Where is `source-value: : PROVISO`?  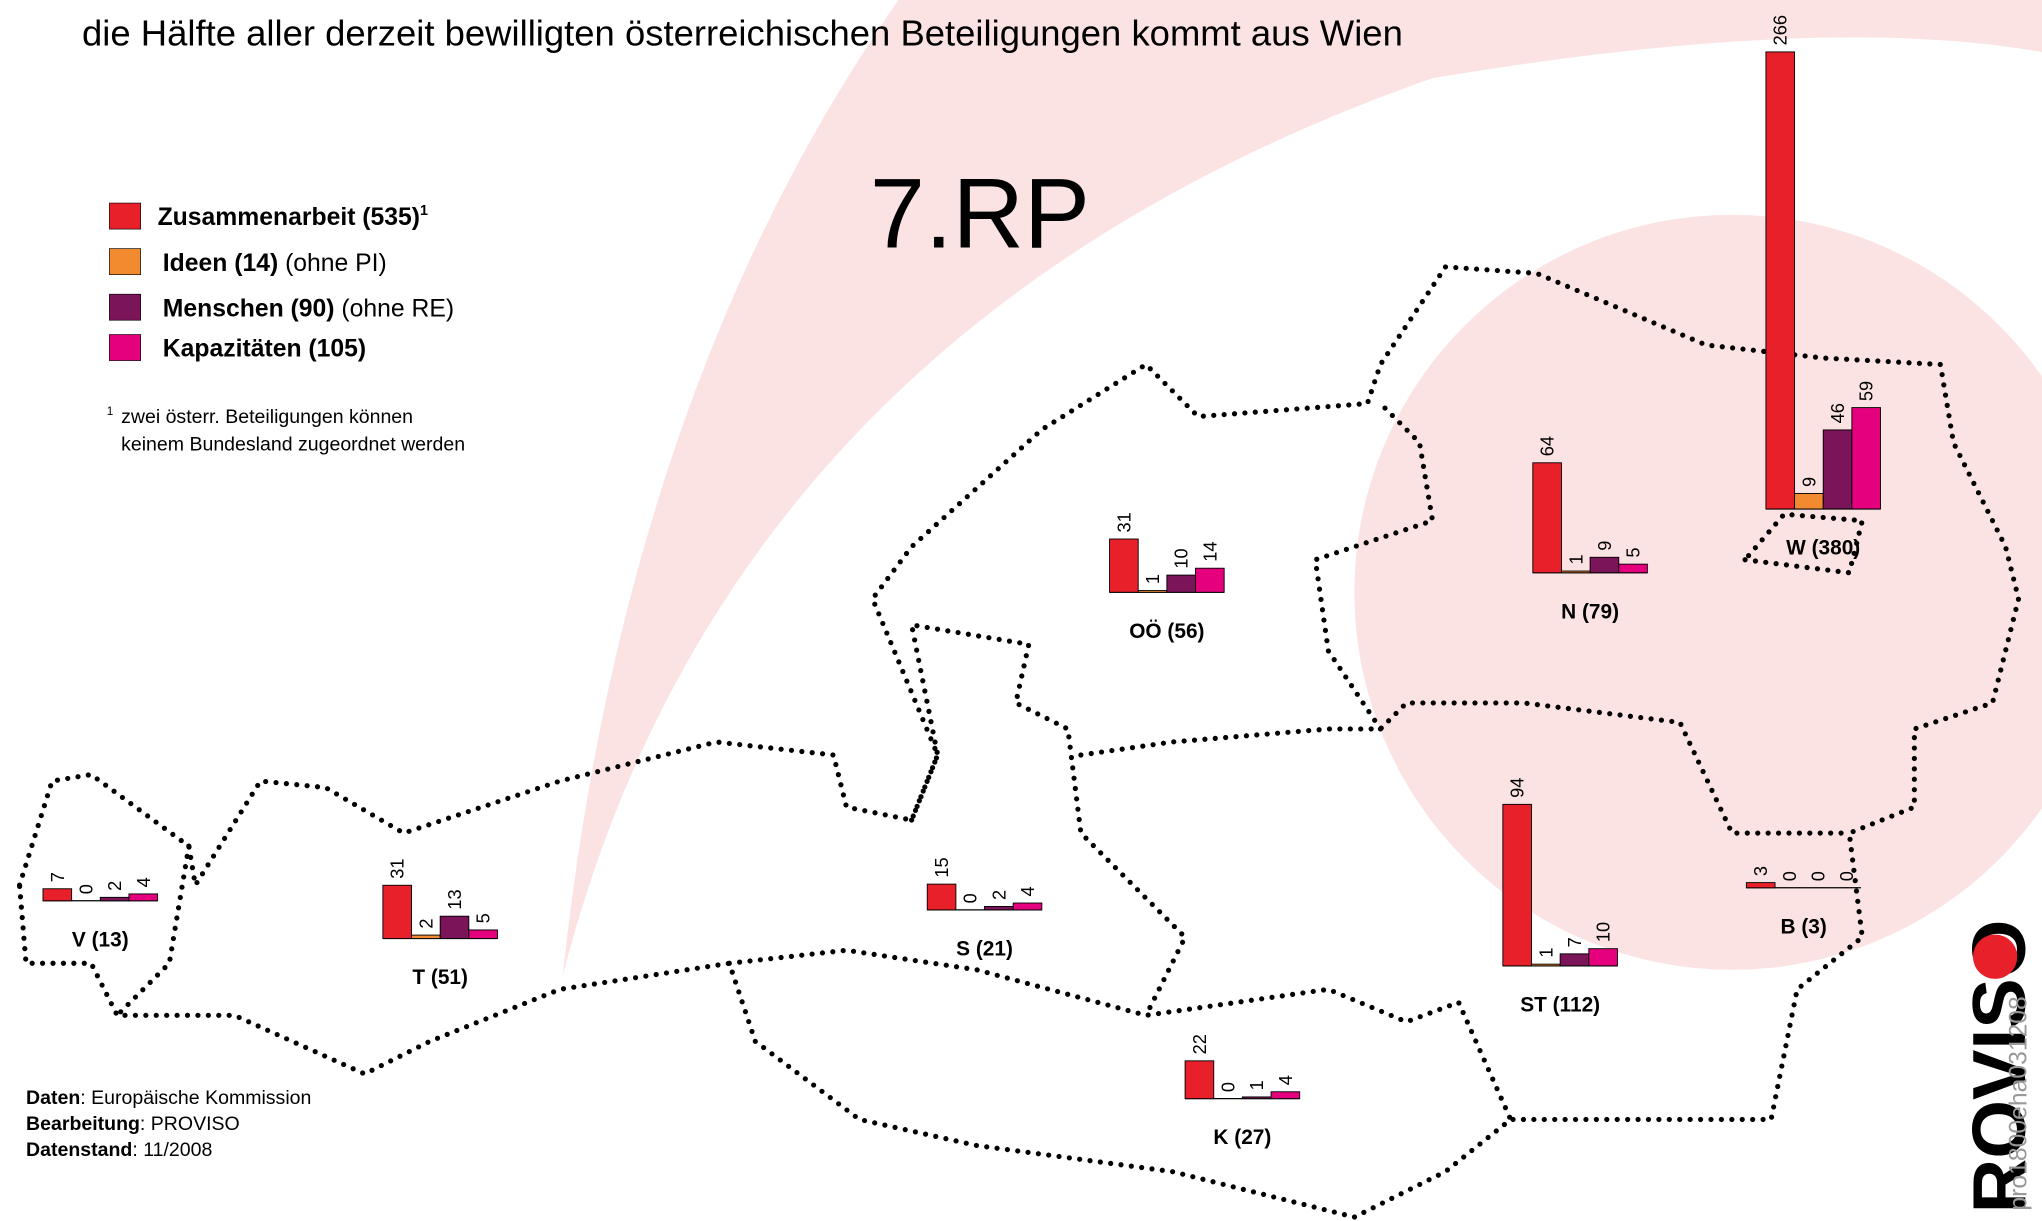
source-value: : PROVISO is located at coordinates (190, 1124).